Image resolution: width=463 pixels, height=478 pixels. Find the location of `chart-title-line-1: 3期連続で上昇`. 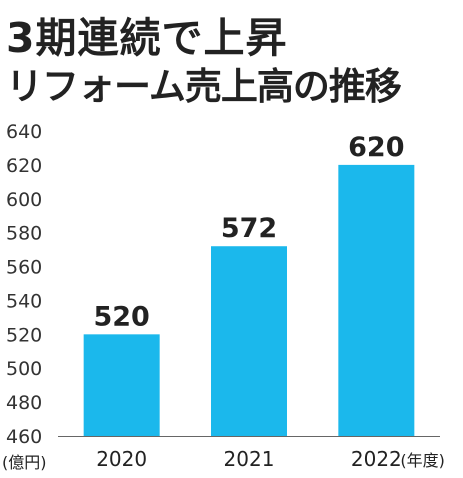

chart-title-line-1: 3期連続で上昇 is located at coordinates (147, 38).